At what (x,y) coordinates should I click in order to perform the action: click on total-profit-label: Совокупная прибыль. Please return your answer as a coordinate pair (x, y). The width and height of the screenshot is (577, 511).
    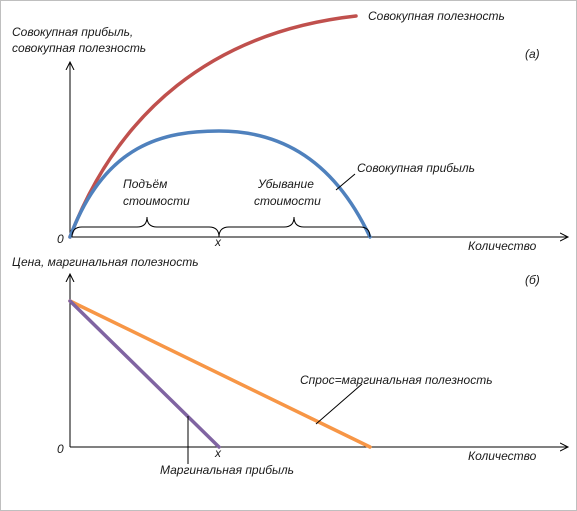
    Looking at the image, I should click on (416, 168).